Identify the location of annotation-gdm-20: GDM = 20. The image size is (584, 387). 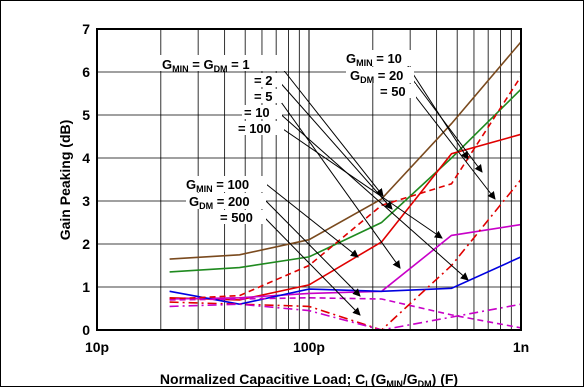
(376, 76).